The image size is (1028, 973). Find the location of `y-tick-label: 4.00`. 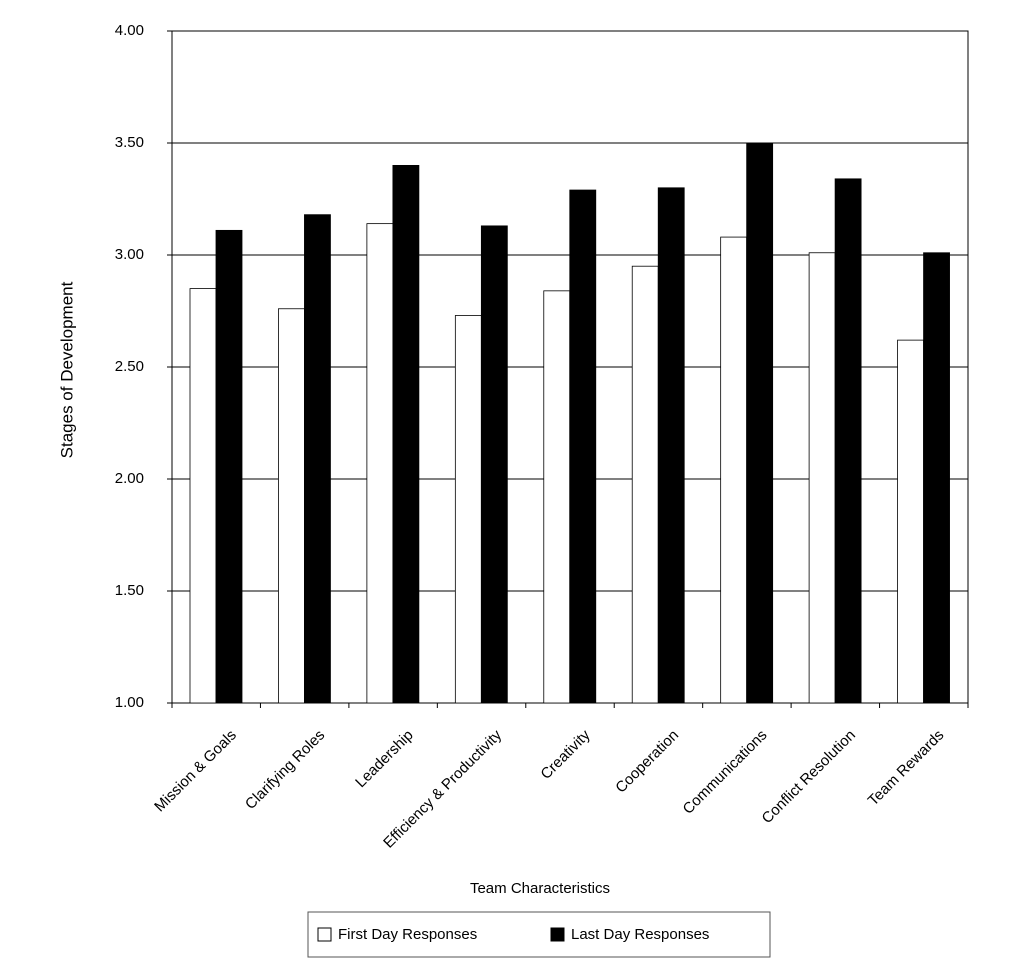

y-tick-label: 4.00 is located at coordinates (129, 30).